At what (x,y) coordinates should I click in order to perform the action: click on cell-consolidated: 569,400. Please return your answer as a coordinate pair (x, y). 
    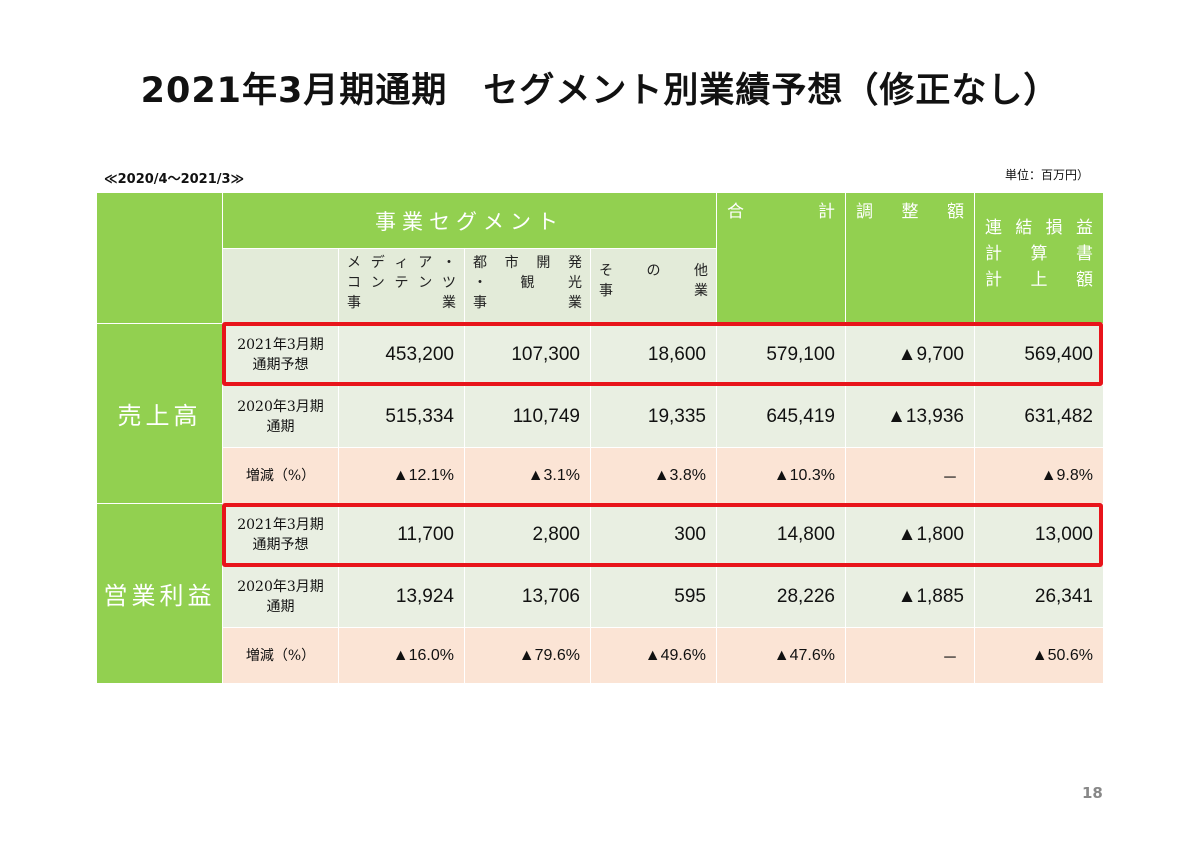
    Looking at the image, I should click on (1039, 354).